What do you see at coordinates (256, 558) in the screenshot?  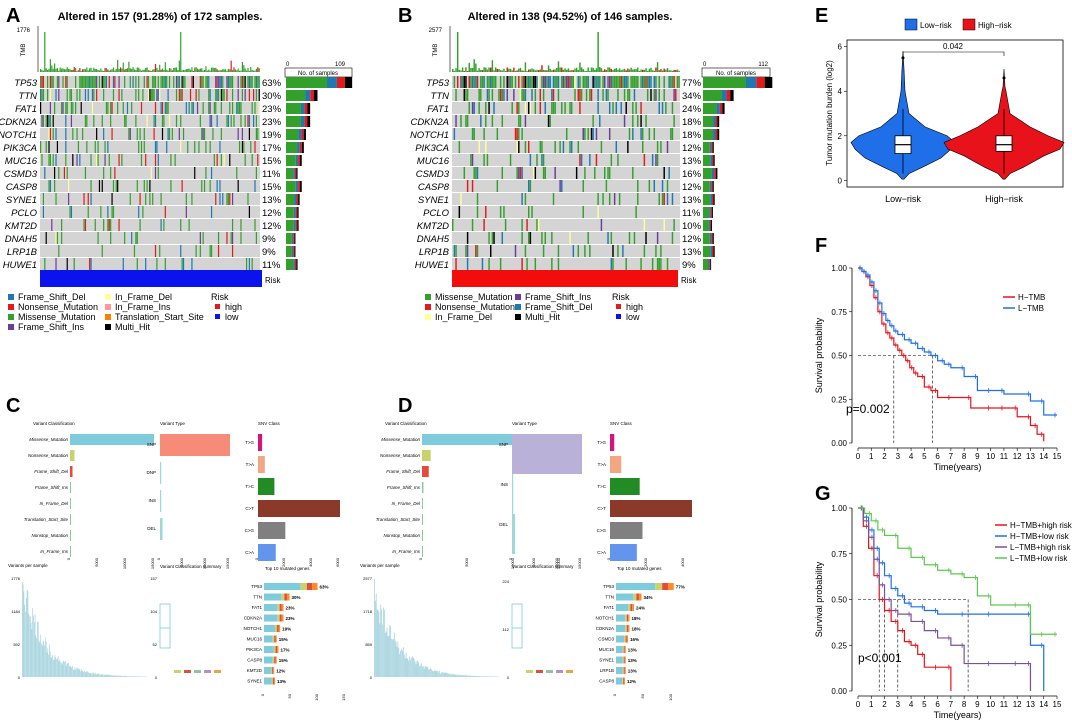 I see `snv-tick-label: 0` at bounding box center [256, 558].